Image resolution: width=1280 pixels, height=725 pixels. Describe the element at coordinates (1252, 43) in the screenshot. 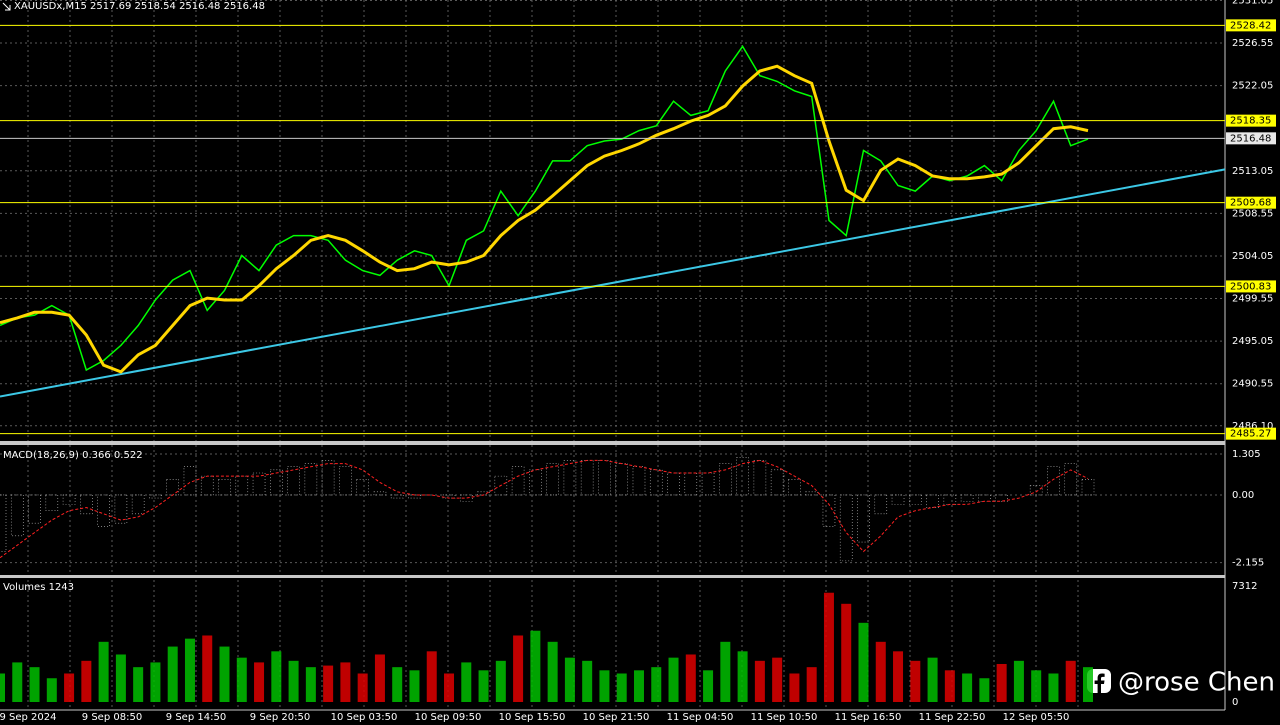

I see `y-tick-label: 2526.55` at that location.